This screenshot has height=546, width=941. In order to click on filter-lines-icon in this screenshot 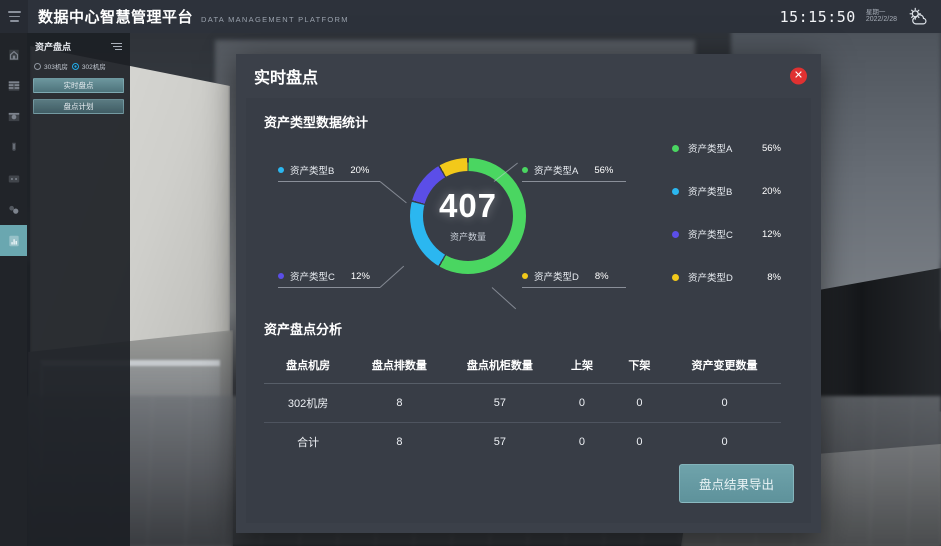, I will do `click(116, 46)`.